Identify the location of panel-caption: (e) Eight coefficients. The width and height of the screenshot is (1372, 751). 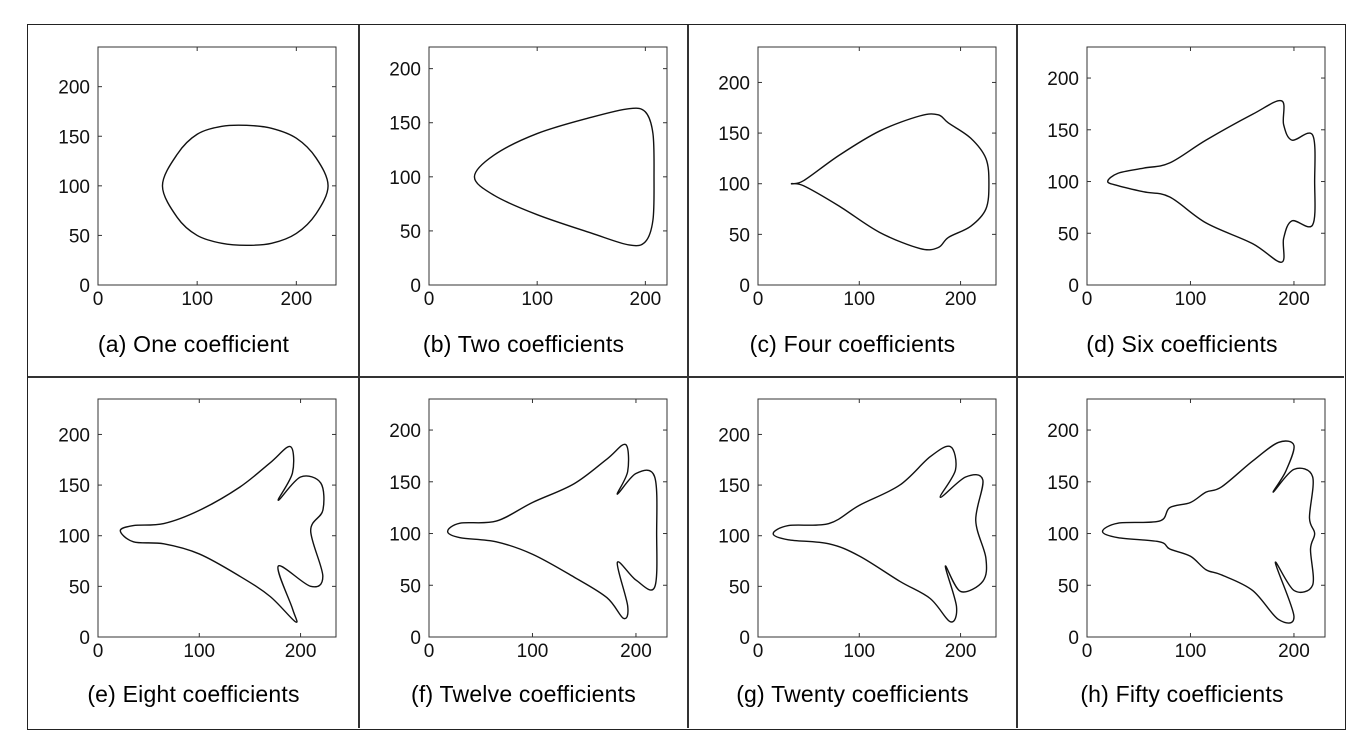
(193, 694).